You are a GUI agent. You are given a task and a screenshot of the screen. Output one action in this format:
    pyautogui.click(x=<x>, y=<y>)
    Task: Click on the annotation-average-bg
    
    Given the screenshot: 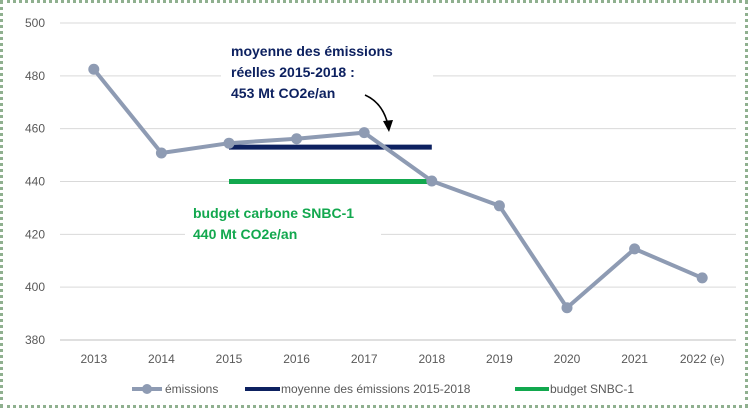 What is the action you would take?
    pyautogui.click(x=327, y=70)
    